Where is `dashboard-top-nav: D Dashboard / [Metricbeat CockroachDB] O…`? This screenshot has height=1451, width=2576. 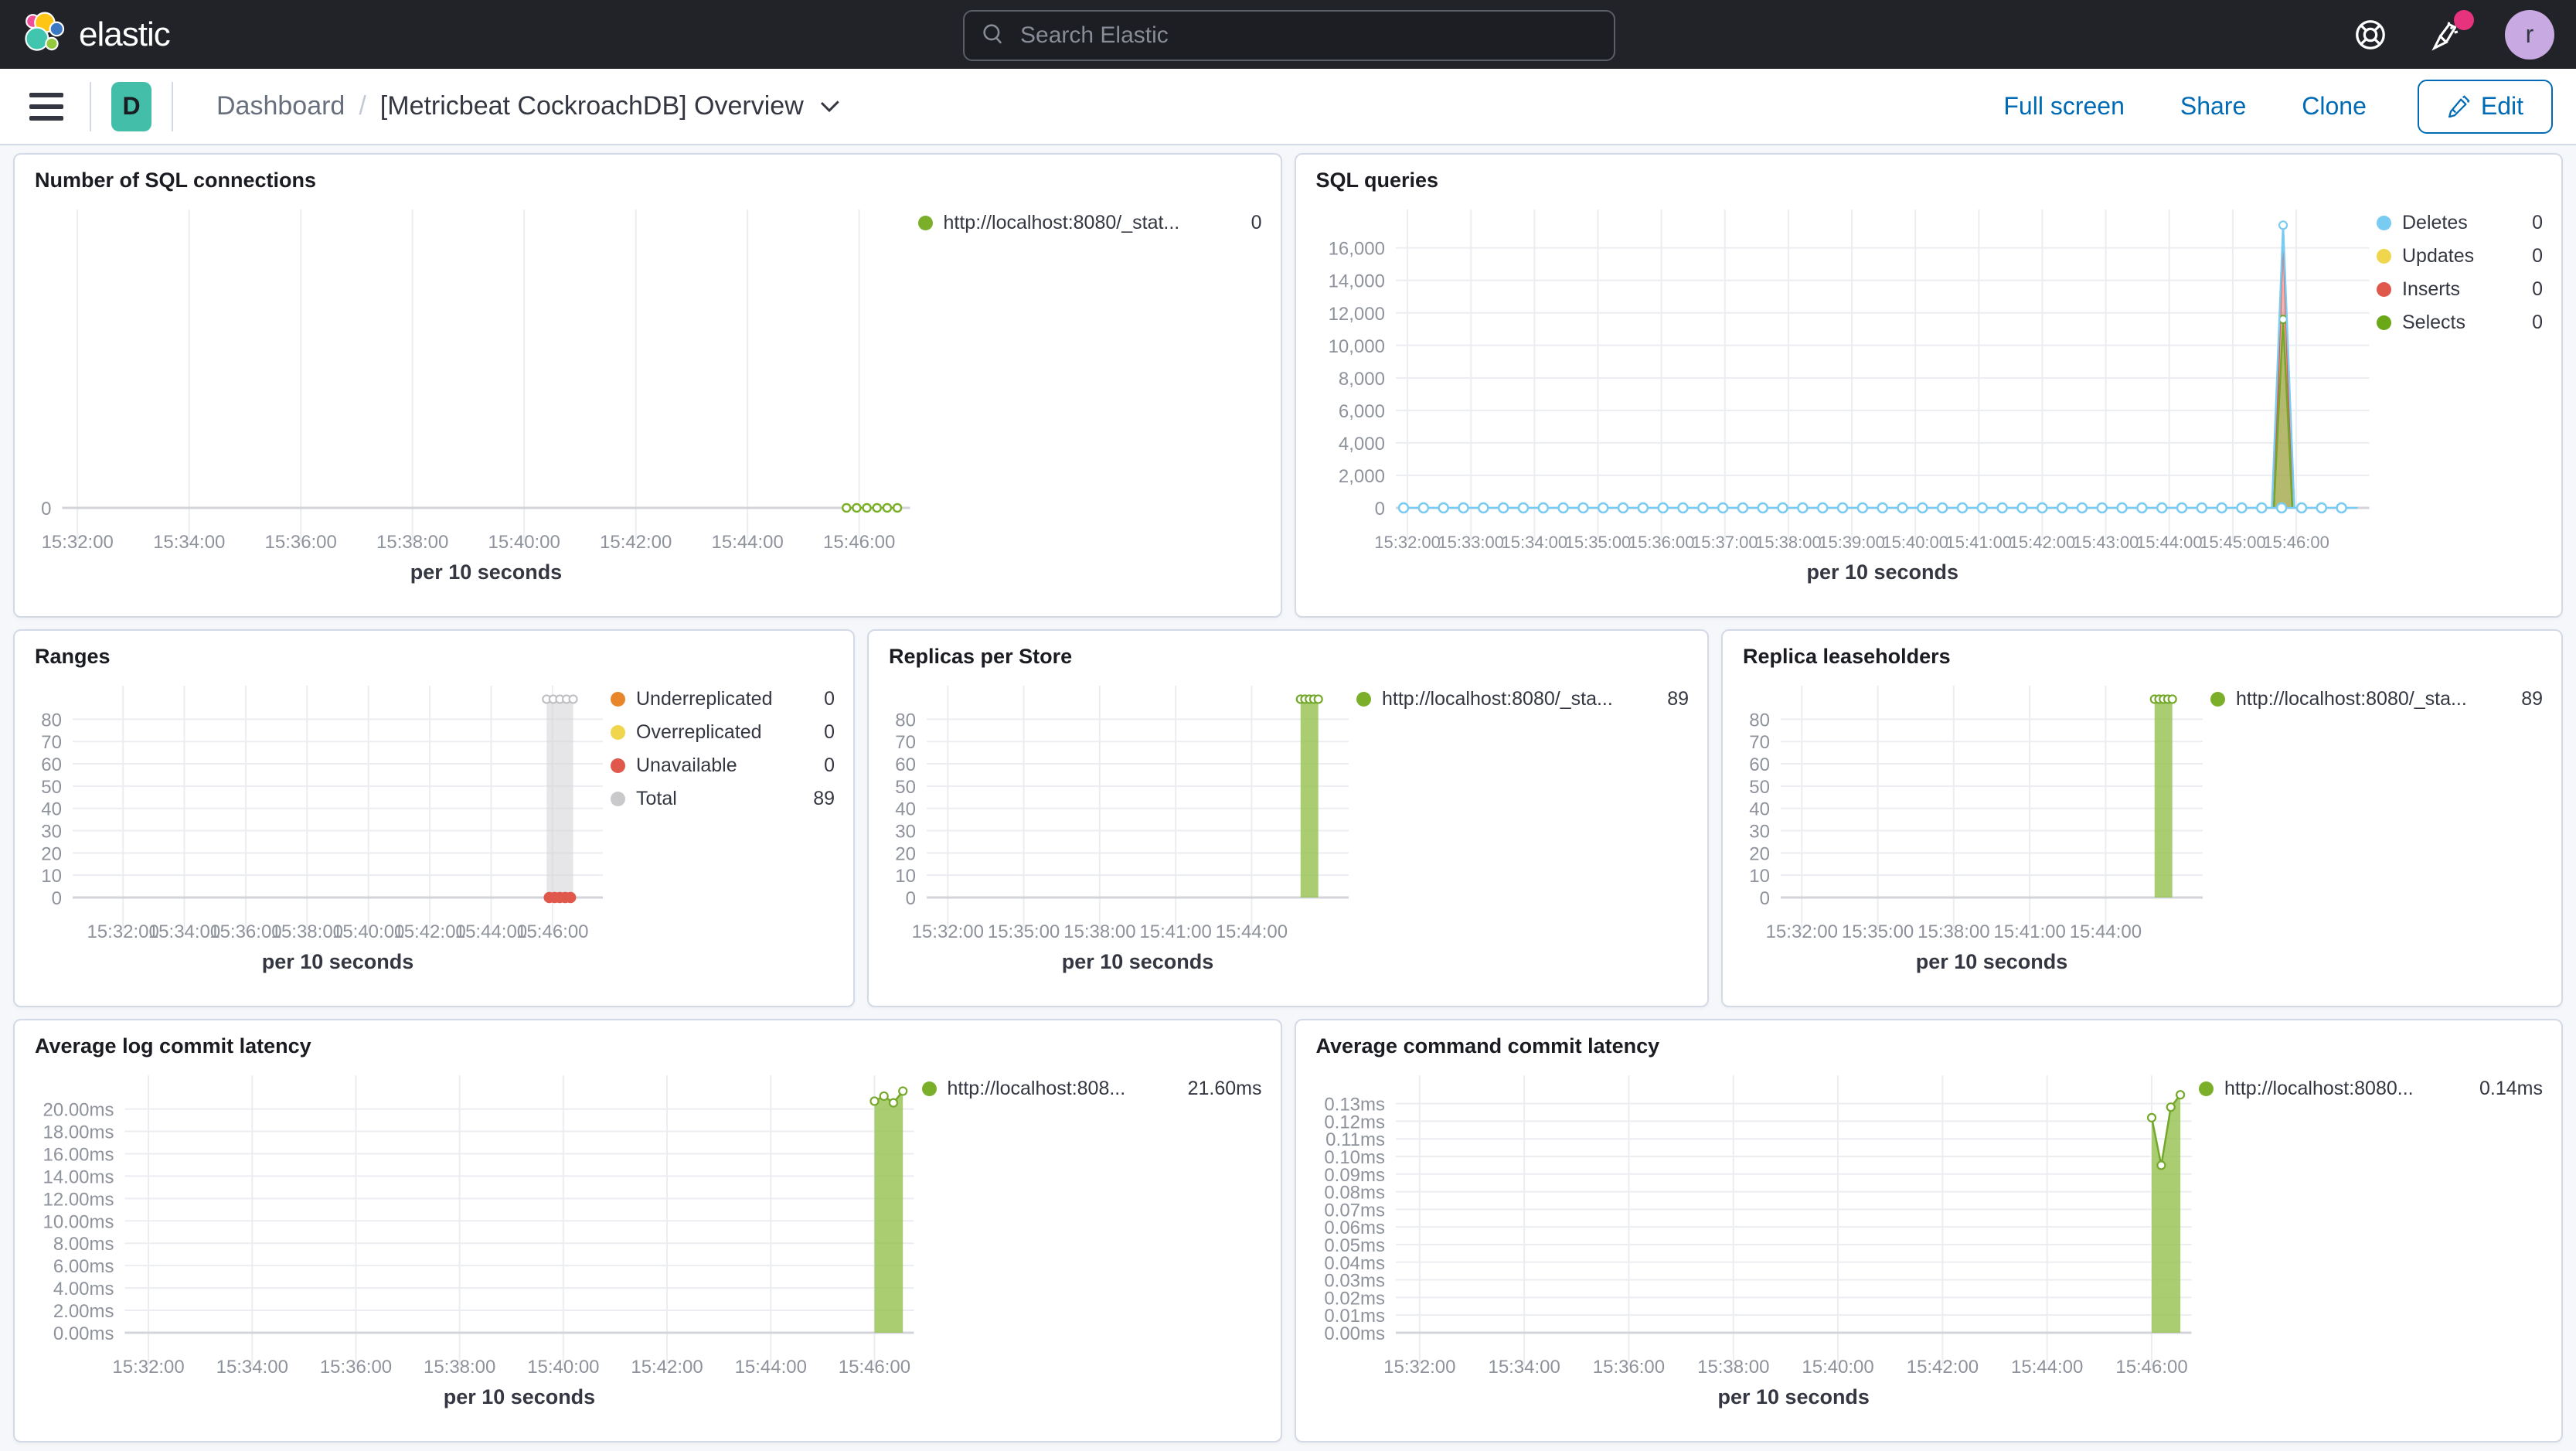
dashboard-top-nav: D Dashboard / [Metricbeat CockroachDB] O… is located at coordinates (1288, 107).